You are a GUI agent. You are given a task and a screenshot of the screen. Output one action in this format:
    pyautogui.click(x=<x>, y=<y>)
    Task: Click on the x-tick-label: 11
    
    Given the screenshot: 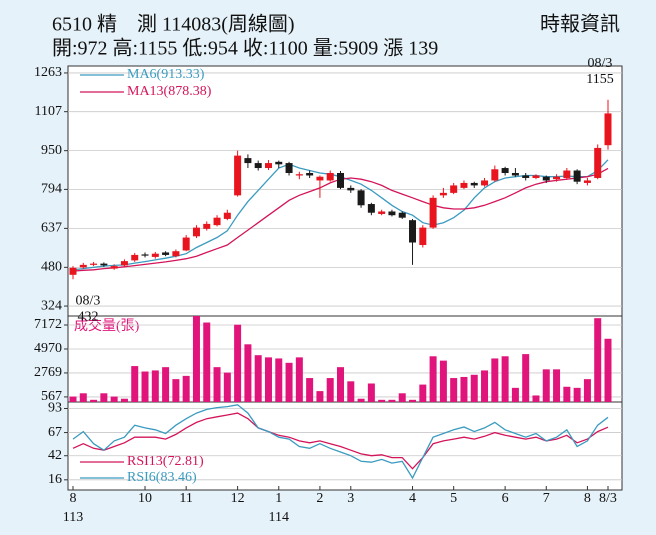 What is the action you would take?
    pyautogui.click(x=185, y=498)
    